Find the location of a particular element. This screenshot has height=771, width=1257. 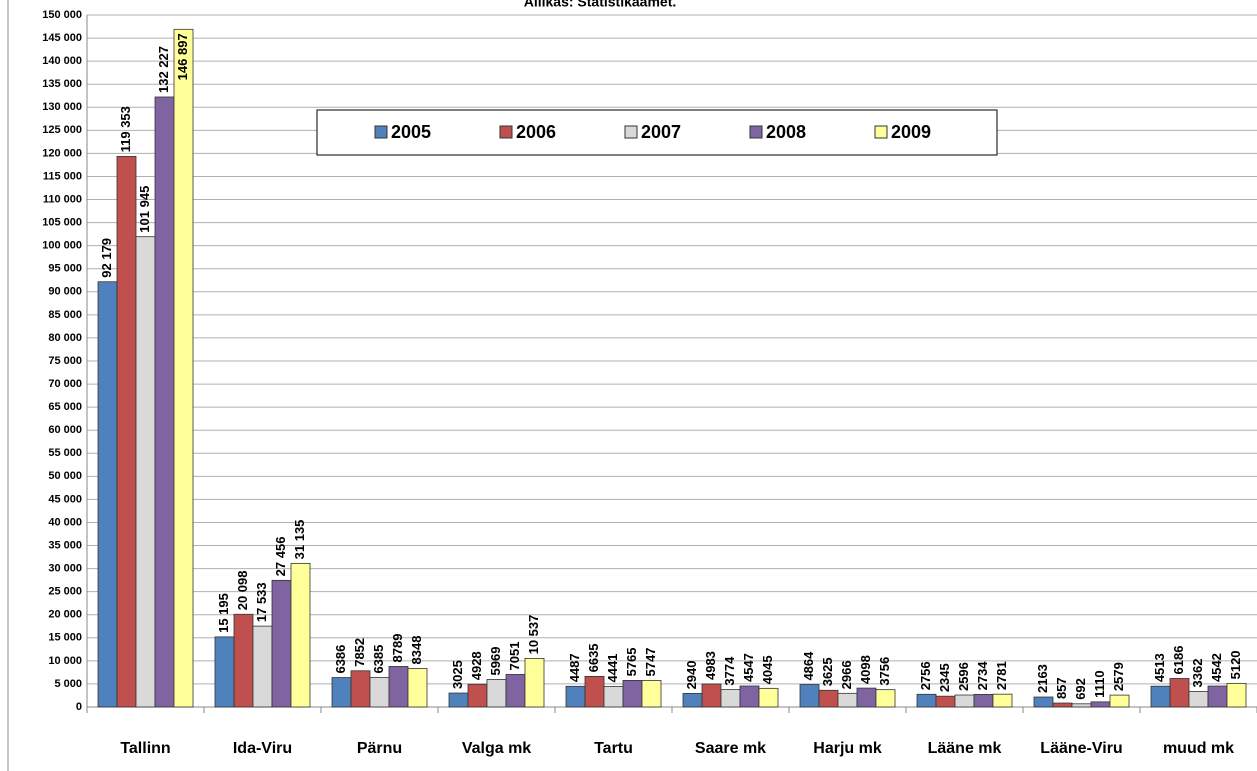

data-label: 1110 is located at coordinates (1099, 684).